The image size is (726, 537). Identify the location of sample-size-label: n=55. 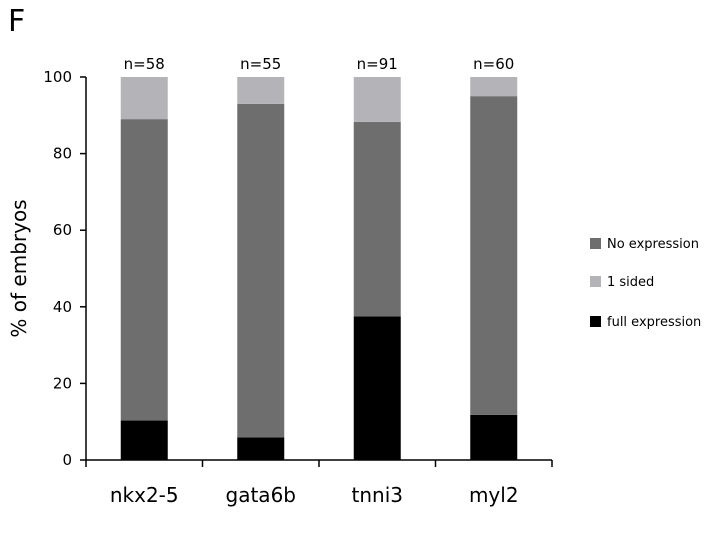
(260, 64).